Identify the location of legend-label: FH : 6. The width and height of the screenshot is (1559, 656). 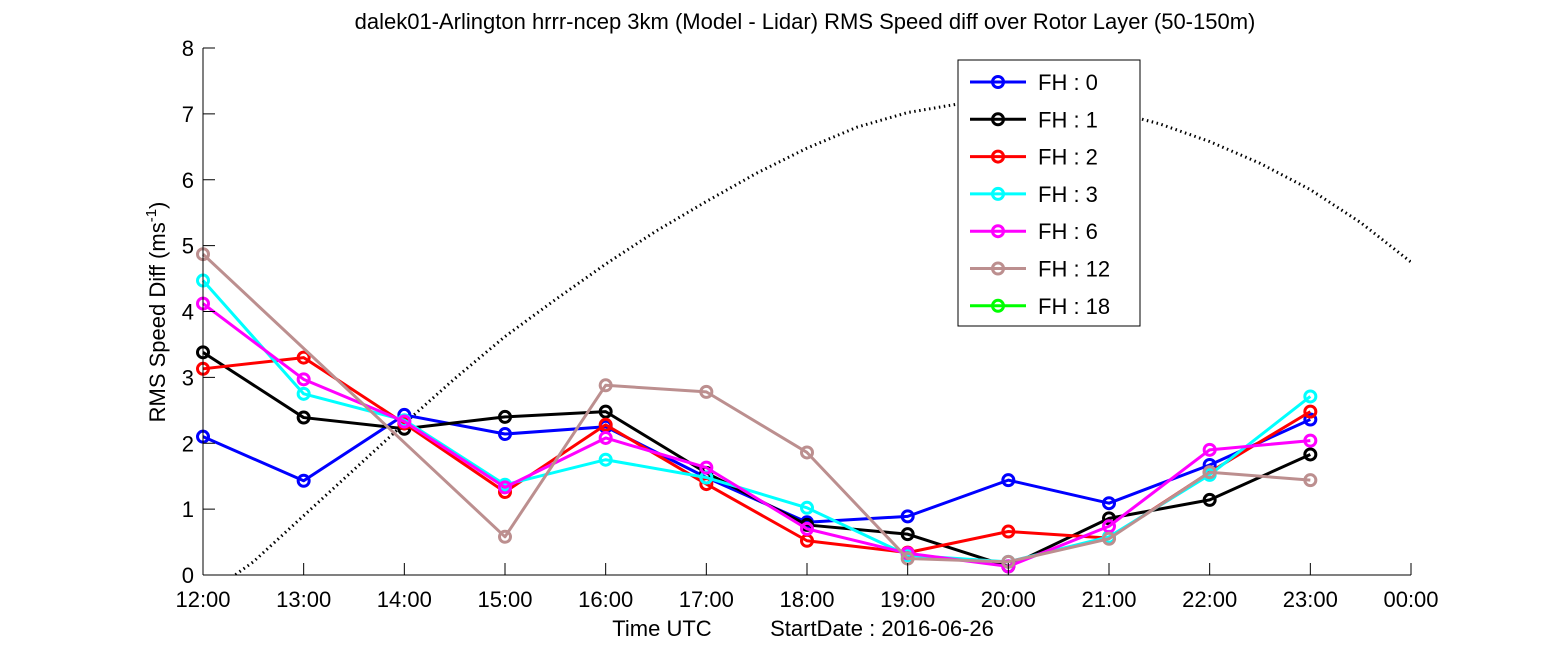
(1068, 231).